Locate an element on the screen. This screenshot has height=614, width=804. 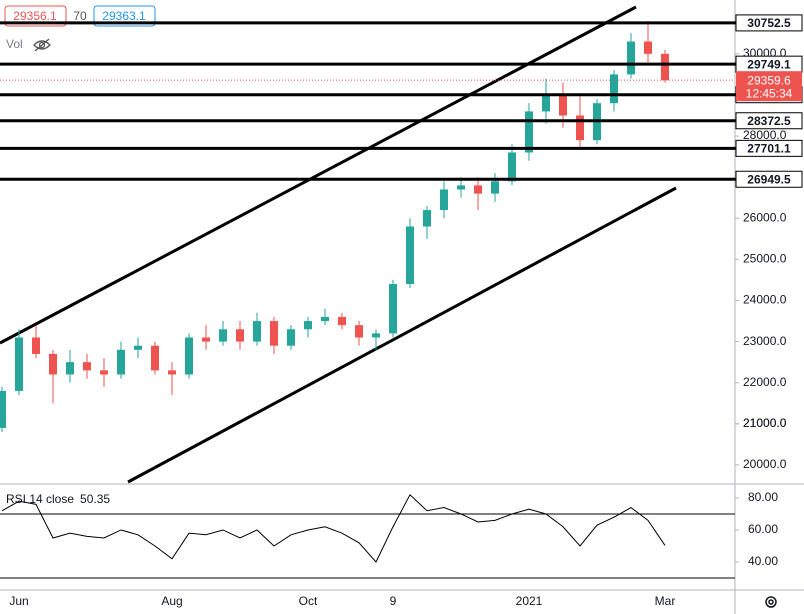
last-price-label: 29359.6 is located at coordinates (769, 80).